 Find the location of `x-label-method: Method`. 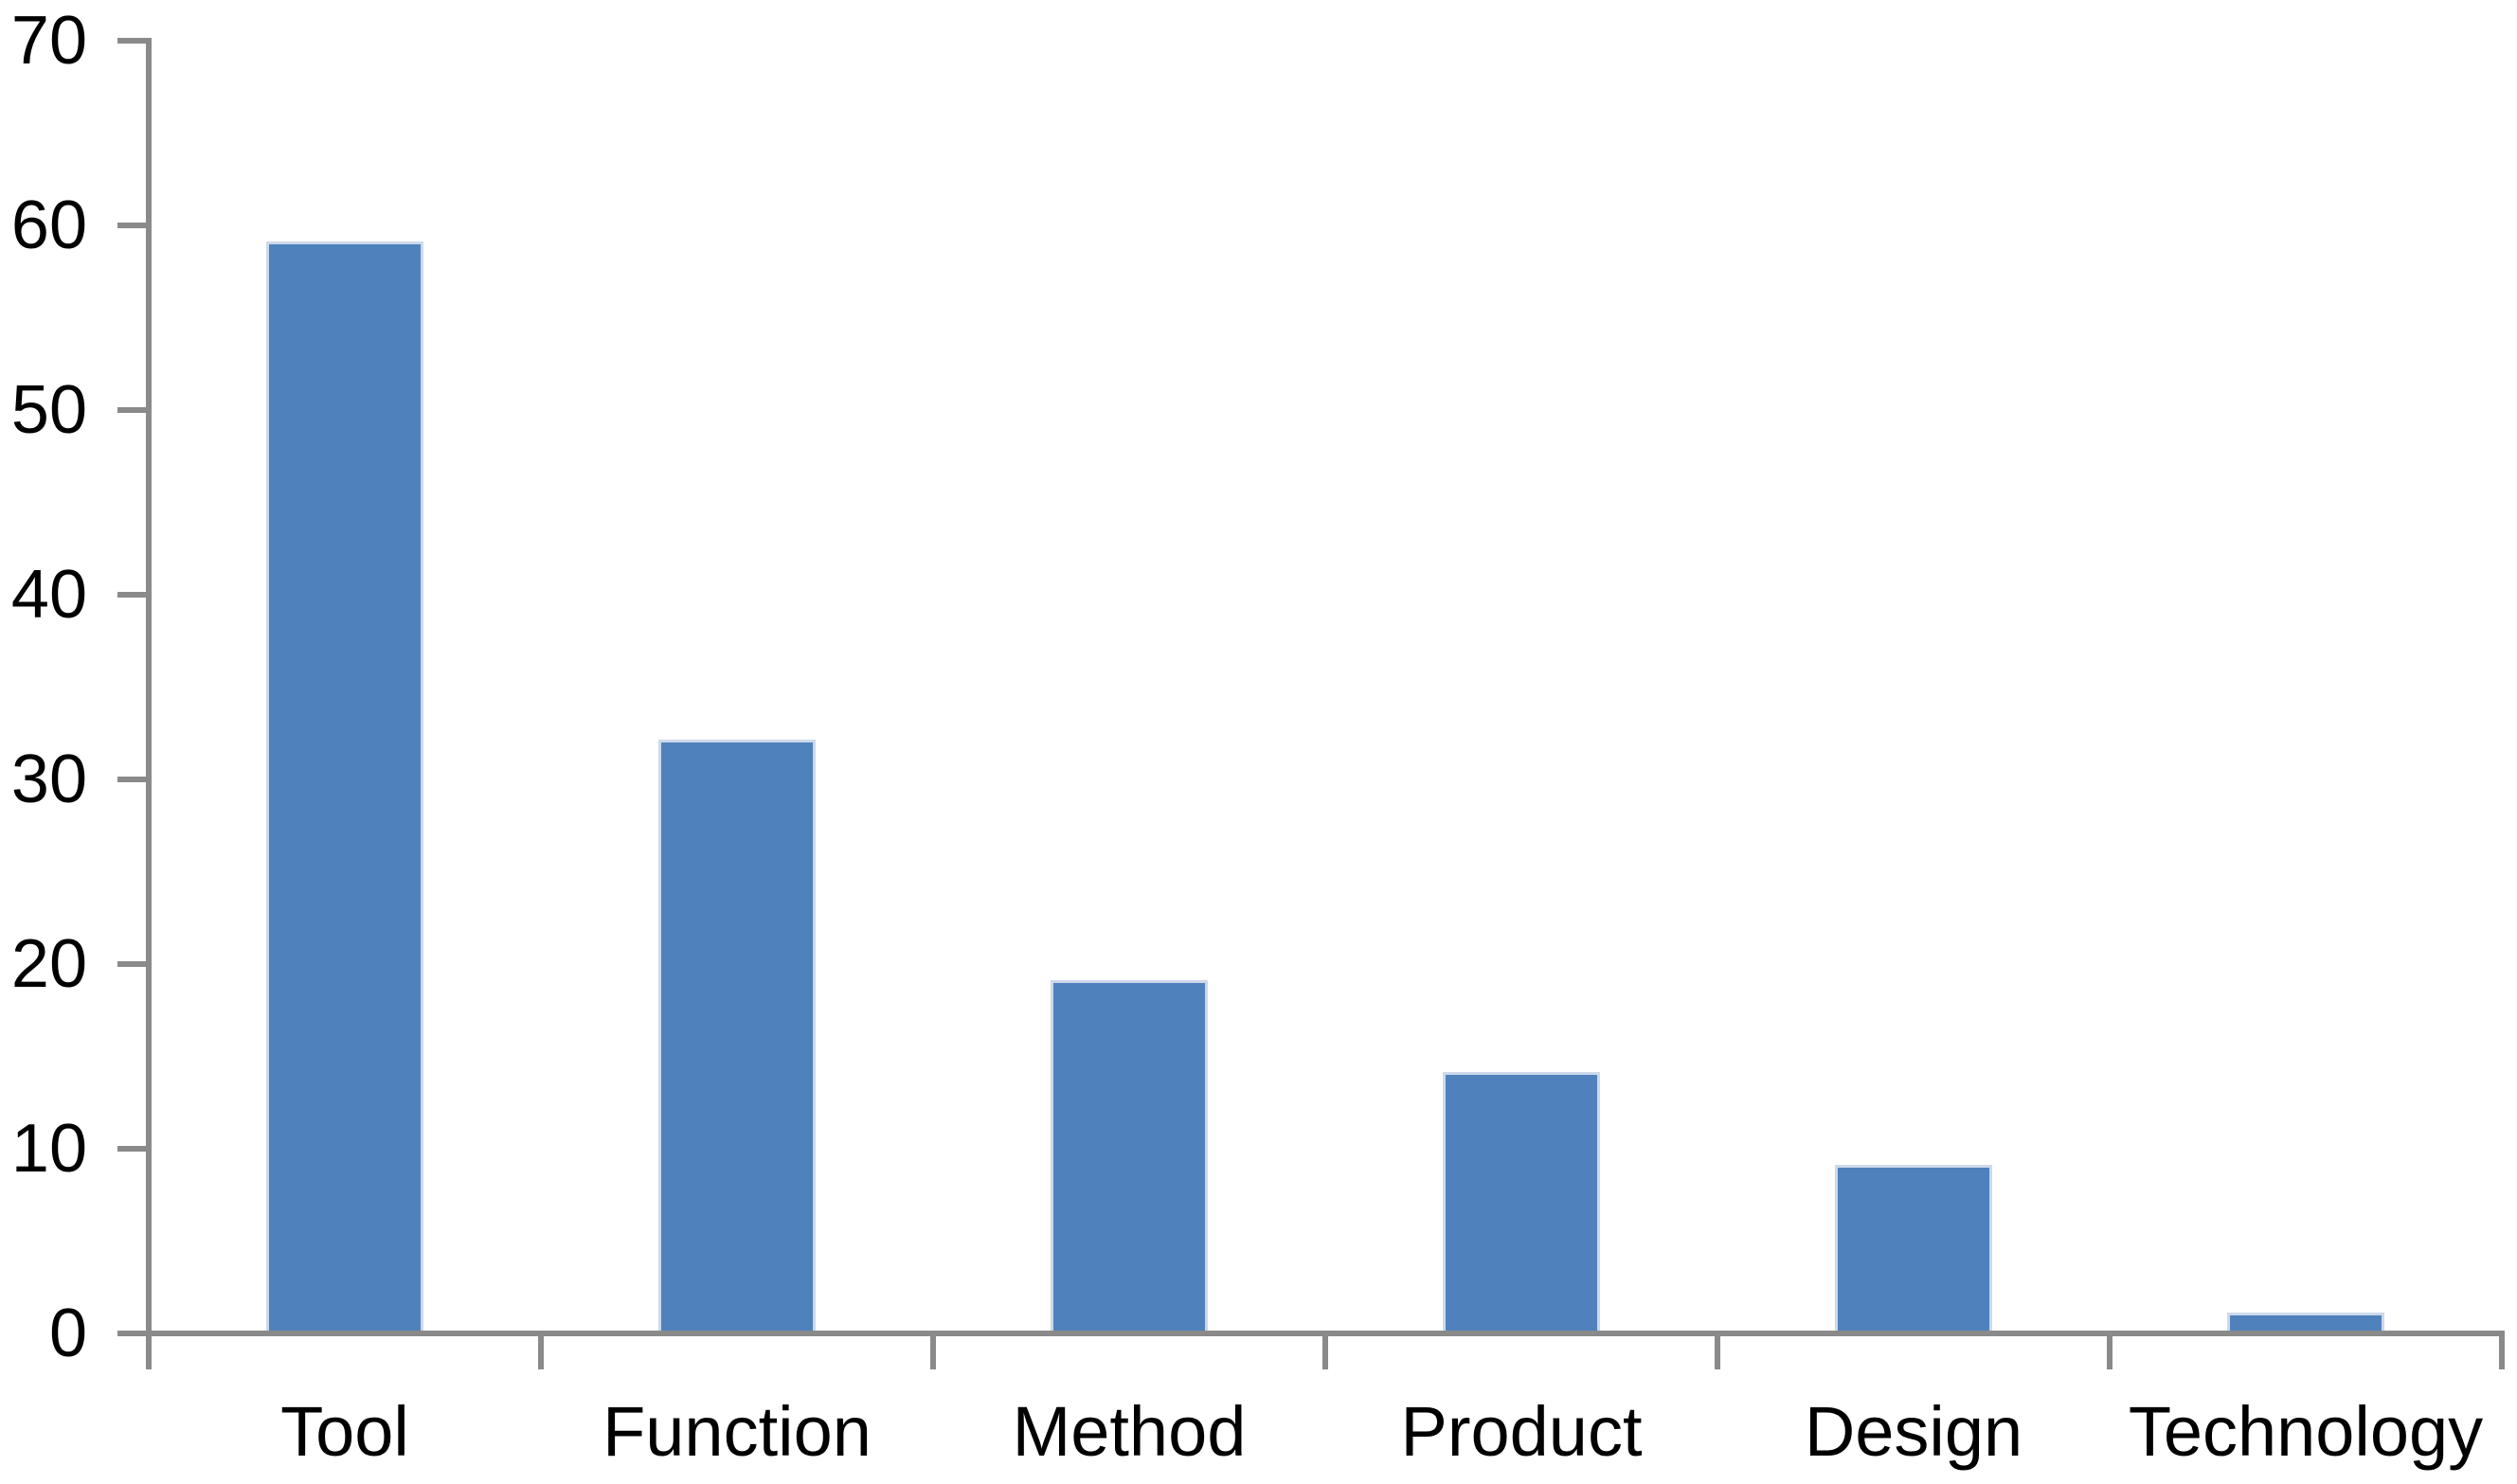

x-label-method: Method is located at coordinates (1130, 1431).